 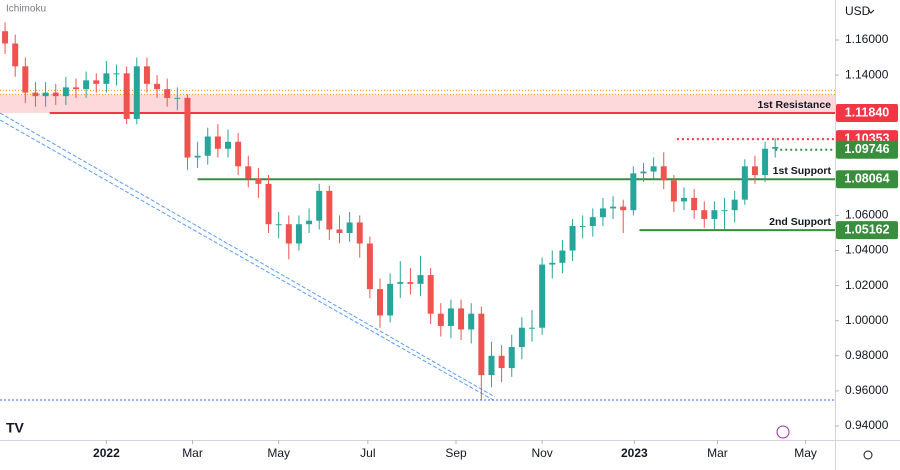 What do you see at coordinates (800, 222) in the screenshot?
I see `level-name: 2nd Support` at bounding box center [800, 222].